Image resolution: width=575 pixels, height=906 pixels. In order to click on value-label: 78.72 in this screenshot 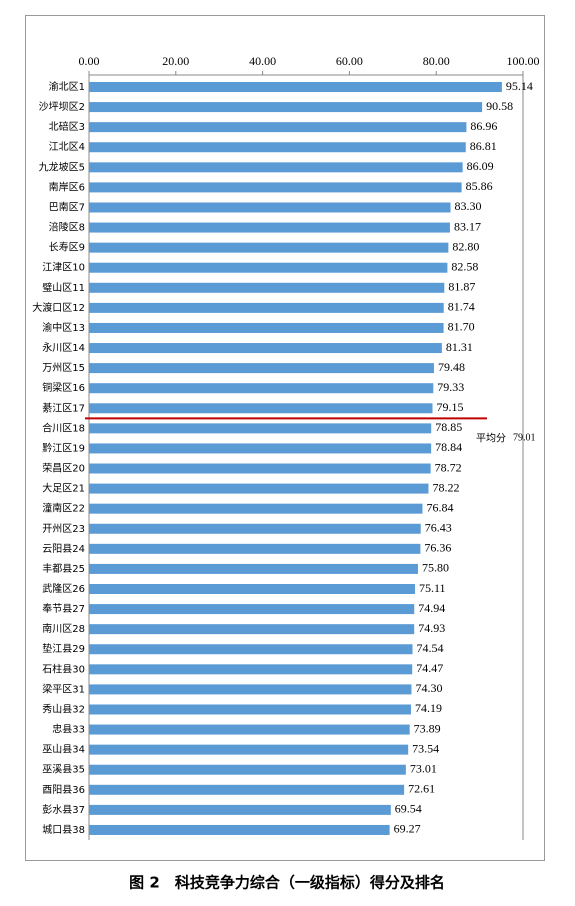, I will do `click(448, 467)`.